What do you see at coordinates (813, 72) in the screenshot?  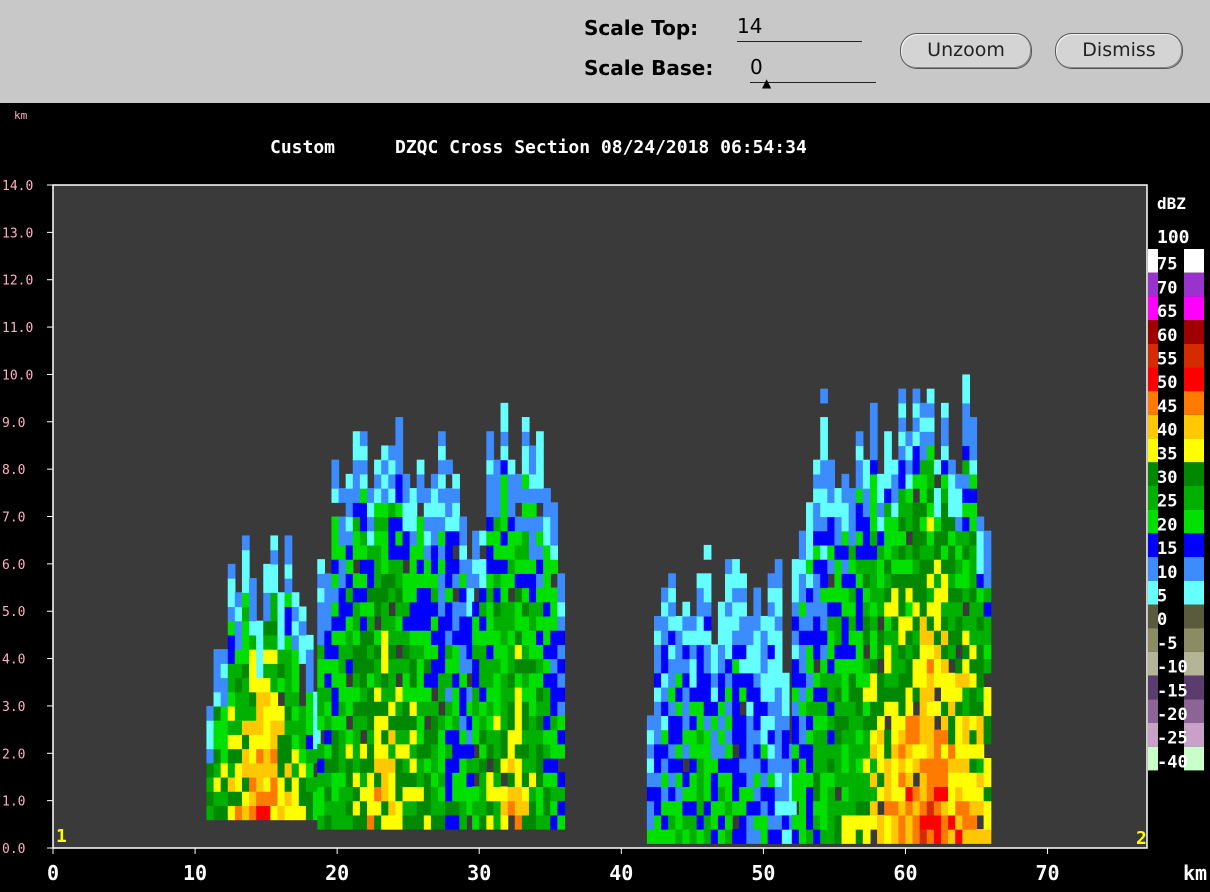 I see `scale-base-input: 0 ▲` at bounding box center [813, 72].